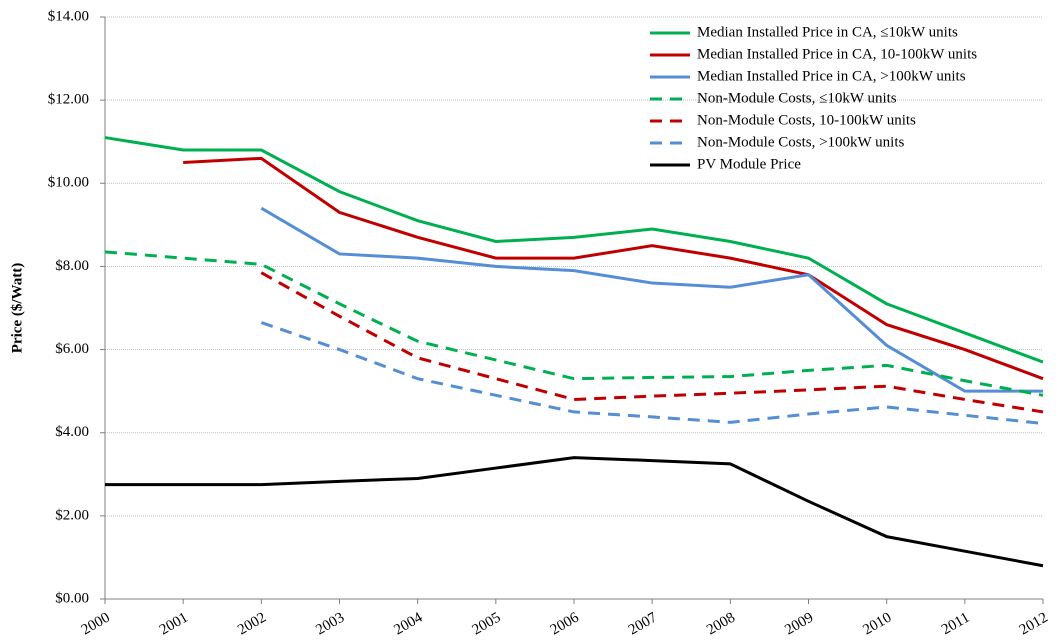 This screenshot has height=643, width=1059. I want to click on x-tick-label: 2001, so click(174, 624).